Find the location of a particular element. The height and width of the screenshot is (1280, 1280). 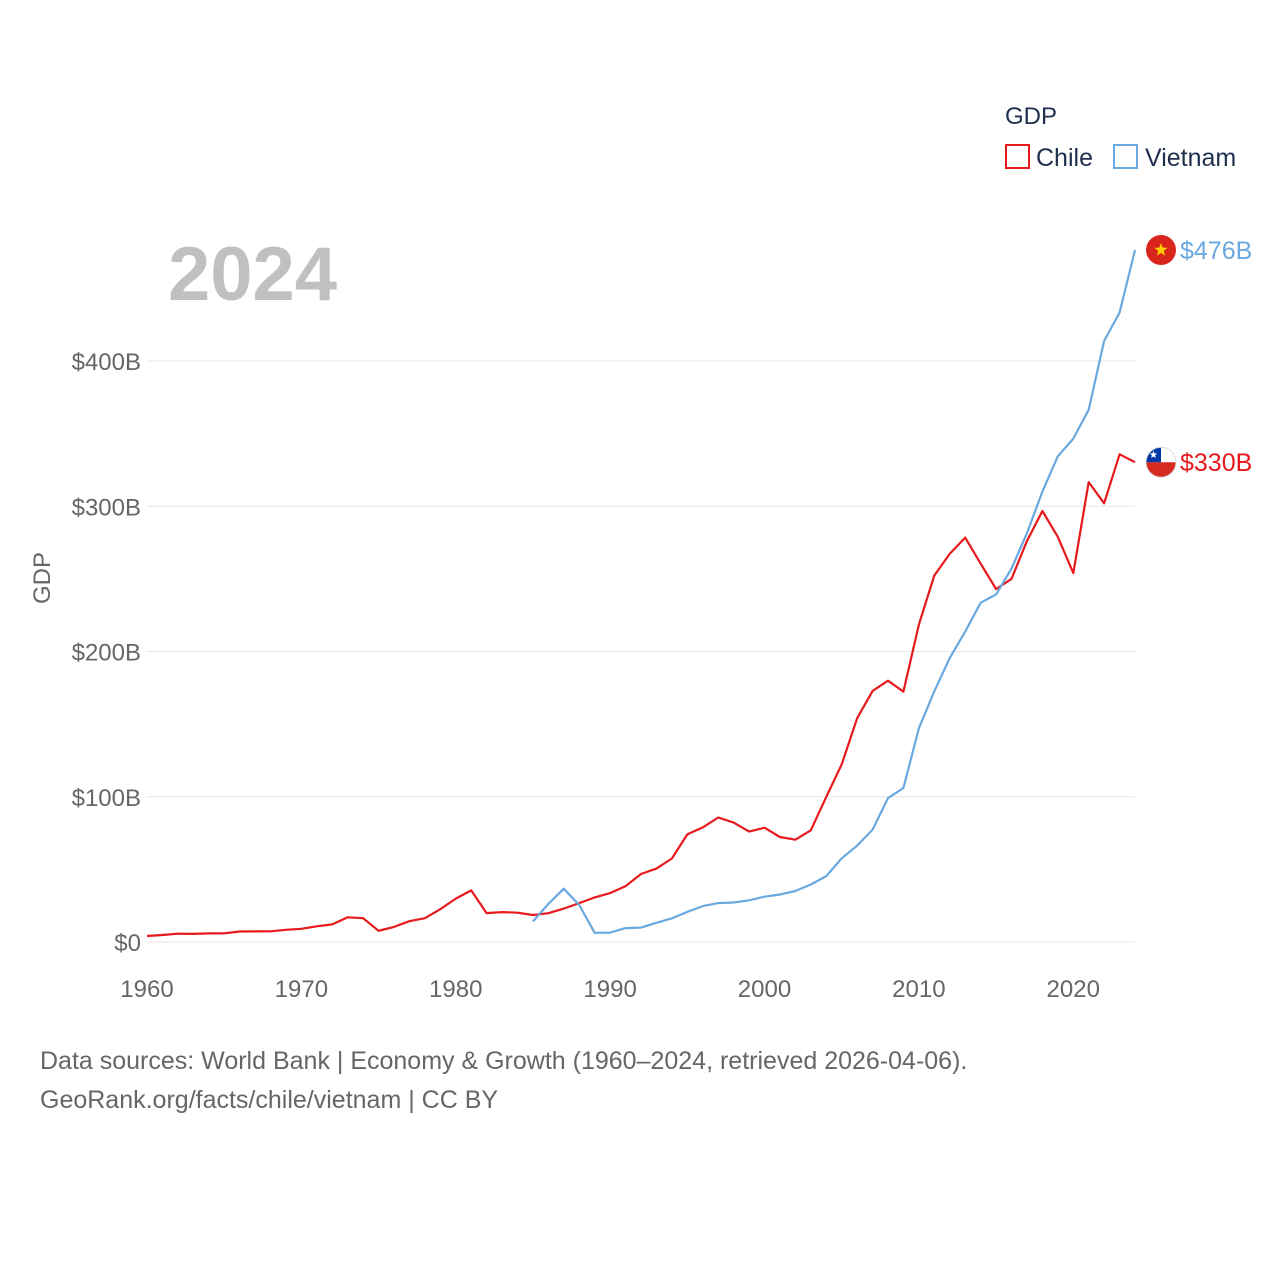

y-tick-label: $0 is located at coordinates (127, 943).